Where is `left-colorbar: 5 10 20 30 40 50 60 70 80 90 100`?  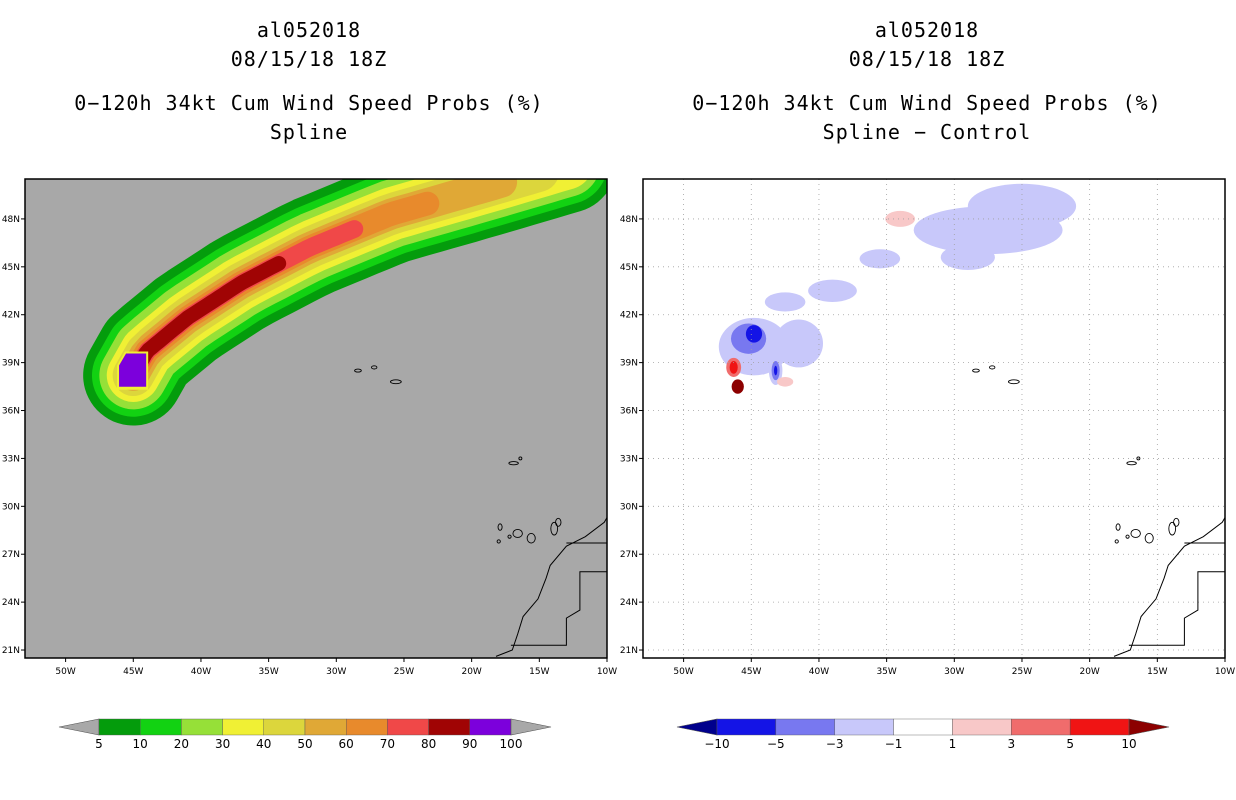
left-colorbar: 5 10 20 30 40 50 60 70 80 90 100 is located at coordinates (305, 734).